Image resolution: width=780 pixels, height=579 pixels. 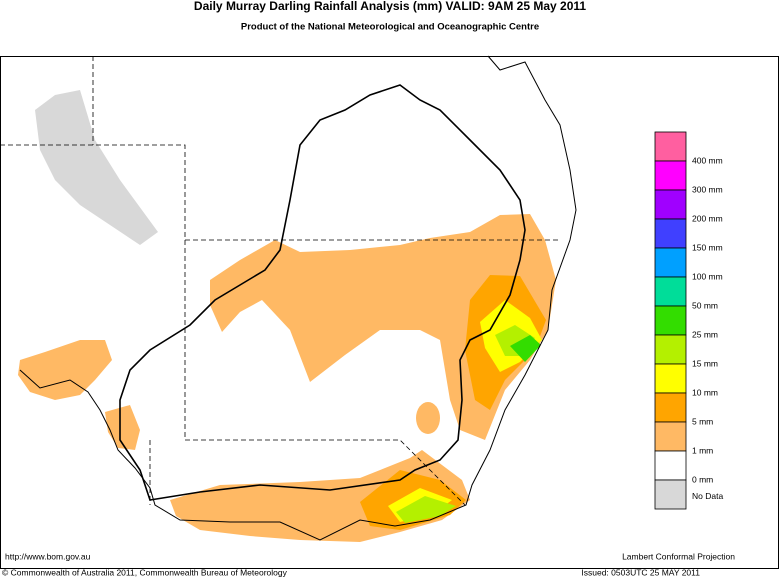 What do you see at coordinates (525, 348) in the screenshot?
I see `rain-25mm` at bounding box center [525, 348].